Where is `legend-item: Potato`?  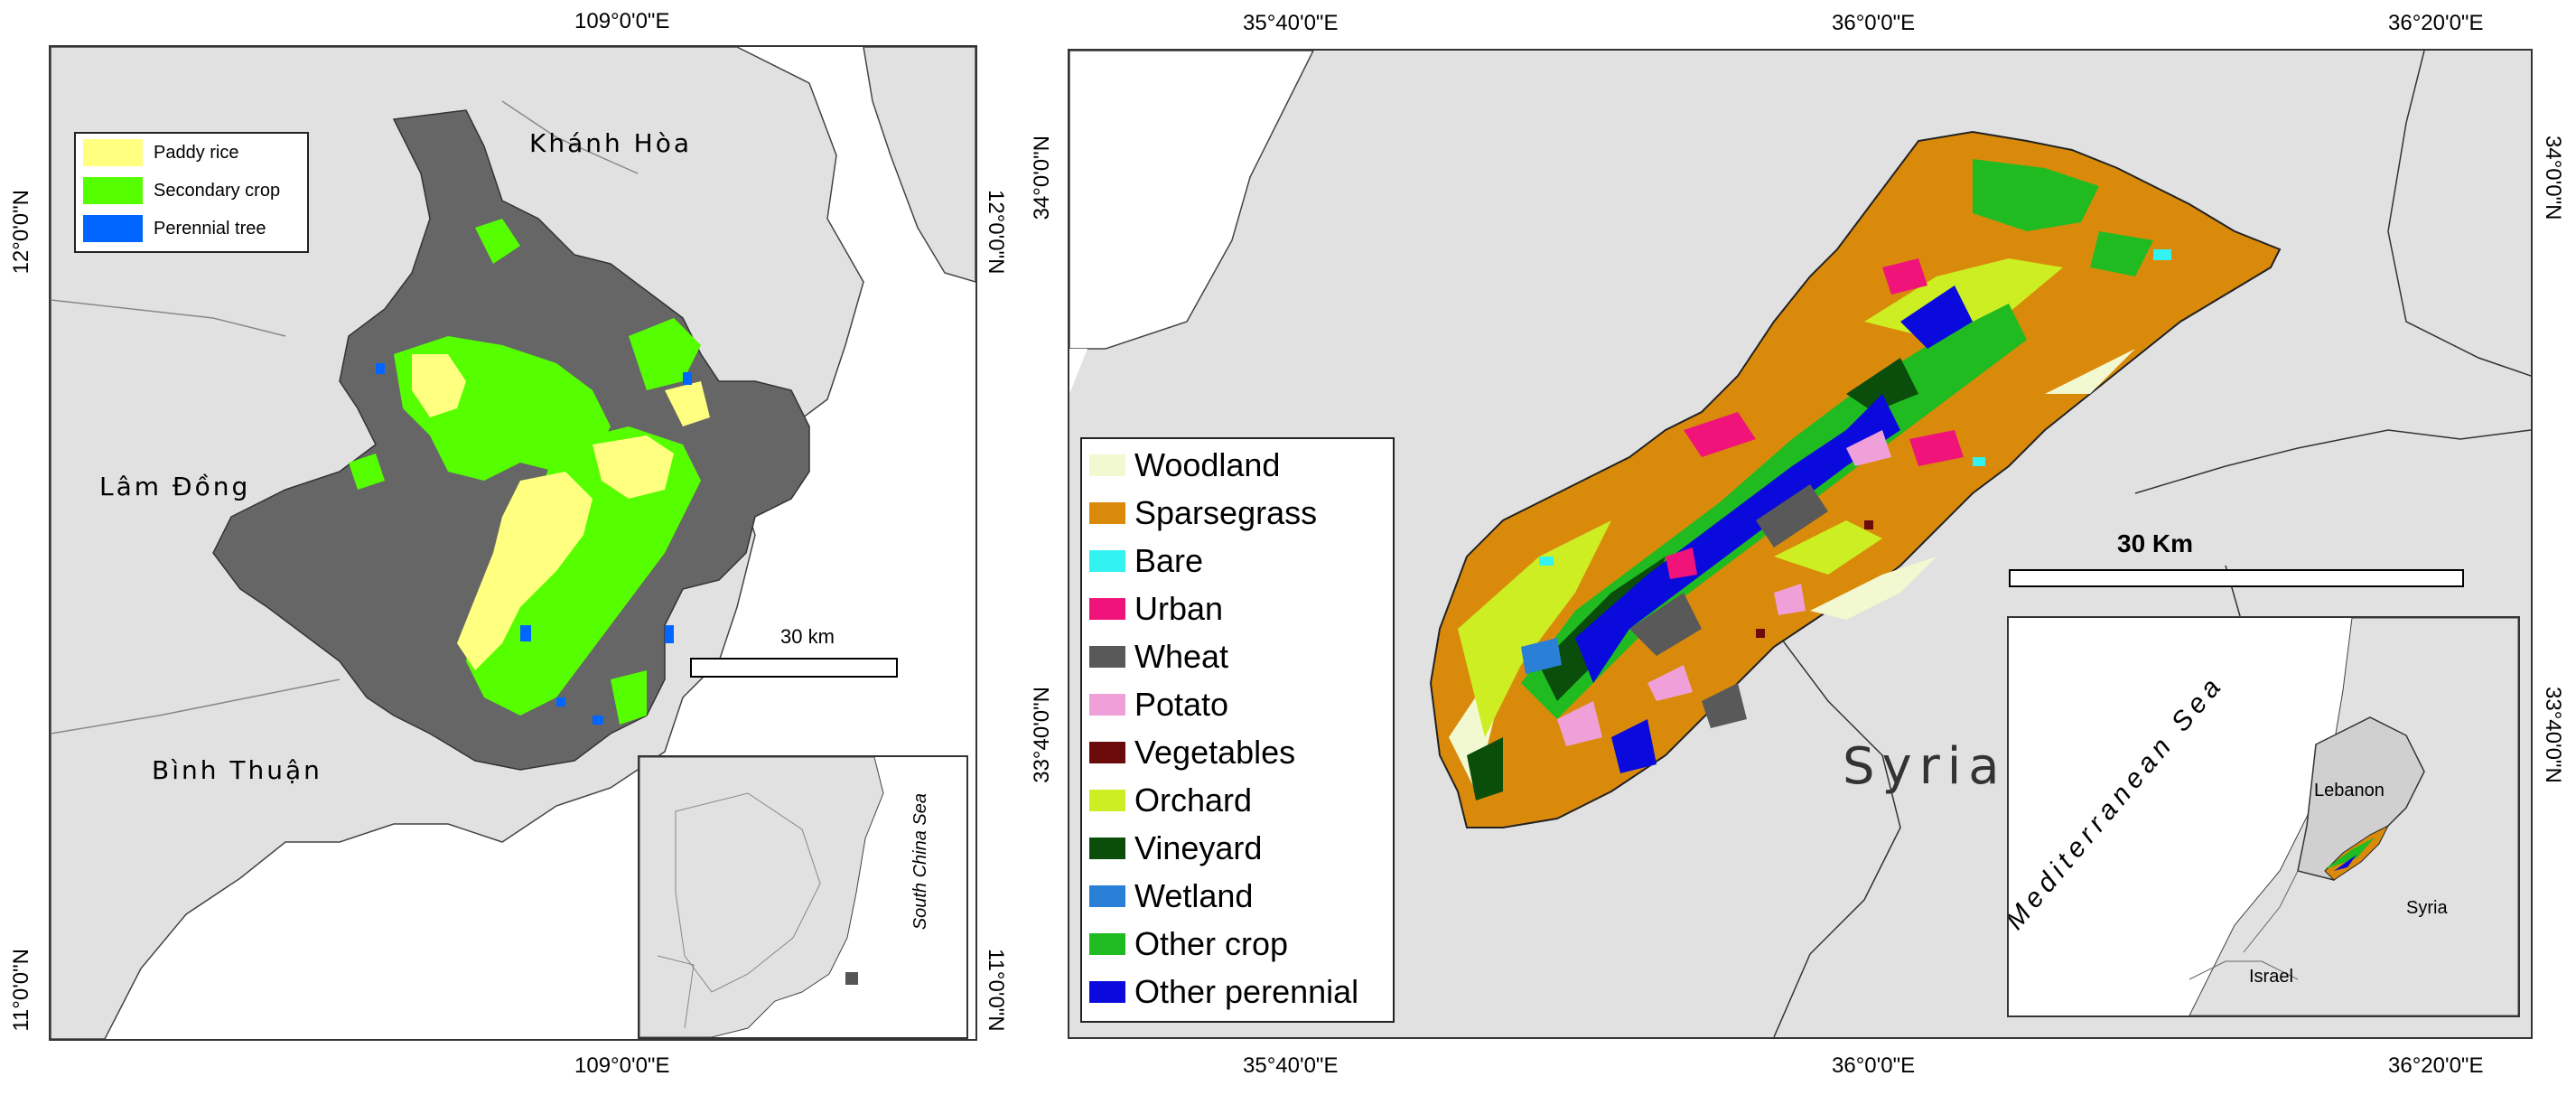 legend-item: Potato is located at coordinates (1158, 705).